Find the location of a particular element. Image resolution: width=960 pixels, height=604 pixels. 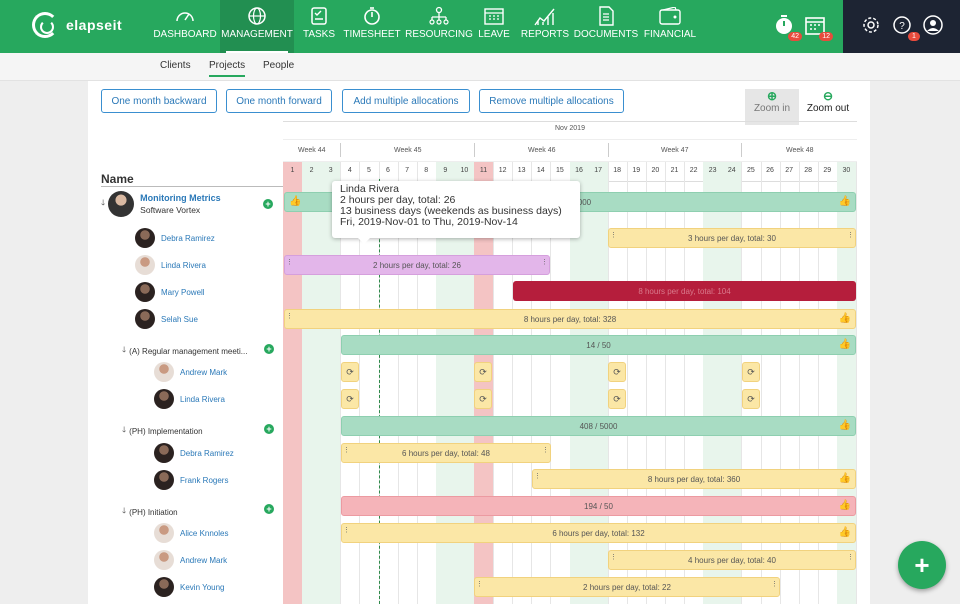

add-allocation-fab: + is located at coordinates (922, 565).